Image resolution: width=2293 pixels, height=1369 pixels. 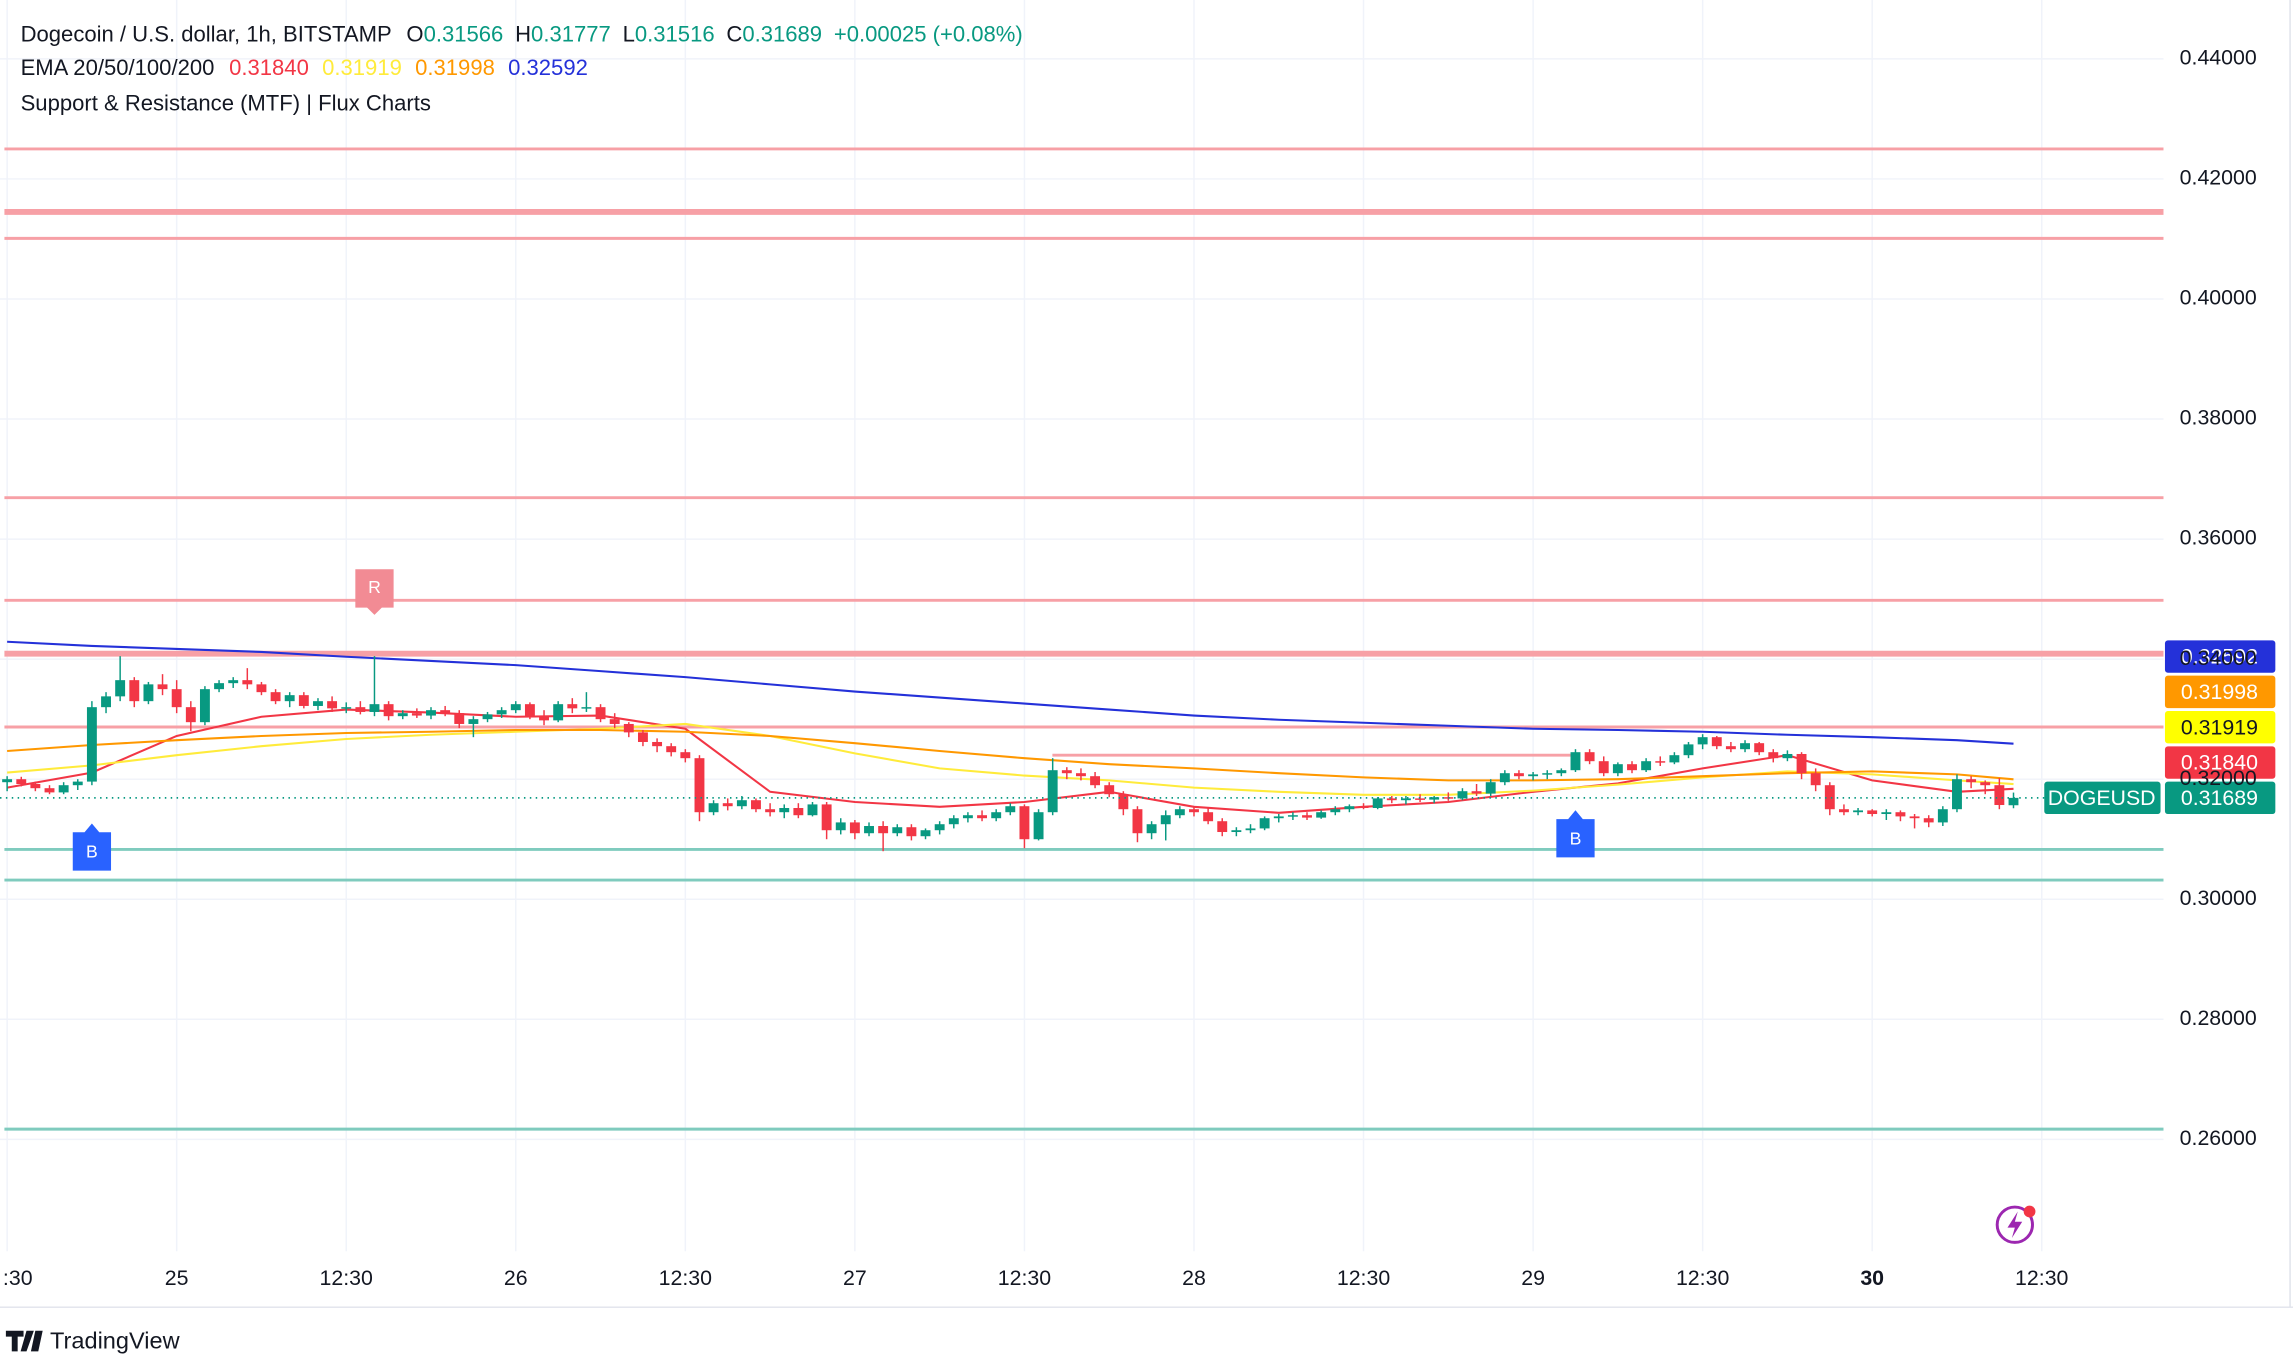 I want to click on x-tick-label: 26, so click(x=516, y=1278).